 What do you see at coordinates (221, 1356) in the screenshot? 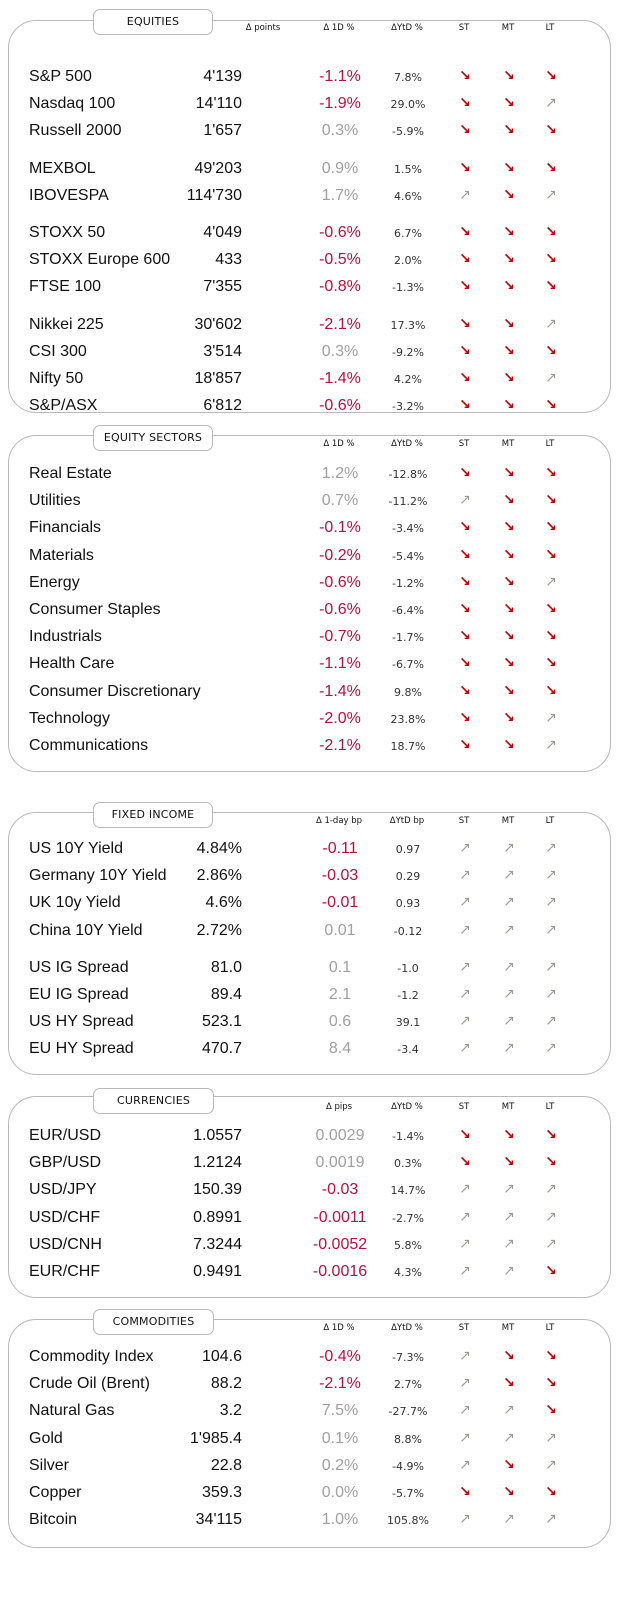
I see `row-value: 104.6` at bounding box center [221, 1356].